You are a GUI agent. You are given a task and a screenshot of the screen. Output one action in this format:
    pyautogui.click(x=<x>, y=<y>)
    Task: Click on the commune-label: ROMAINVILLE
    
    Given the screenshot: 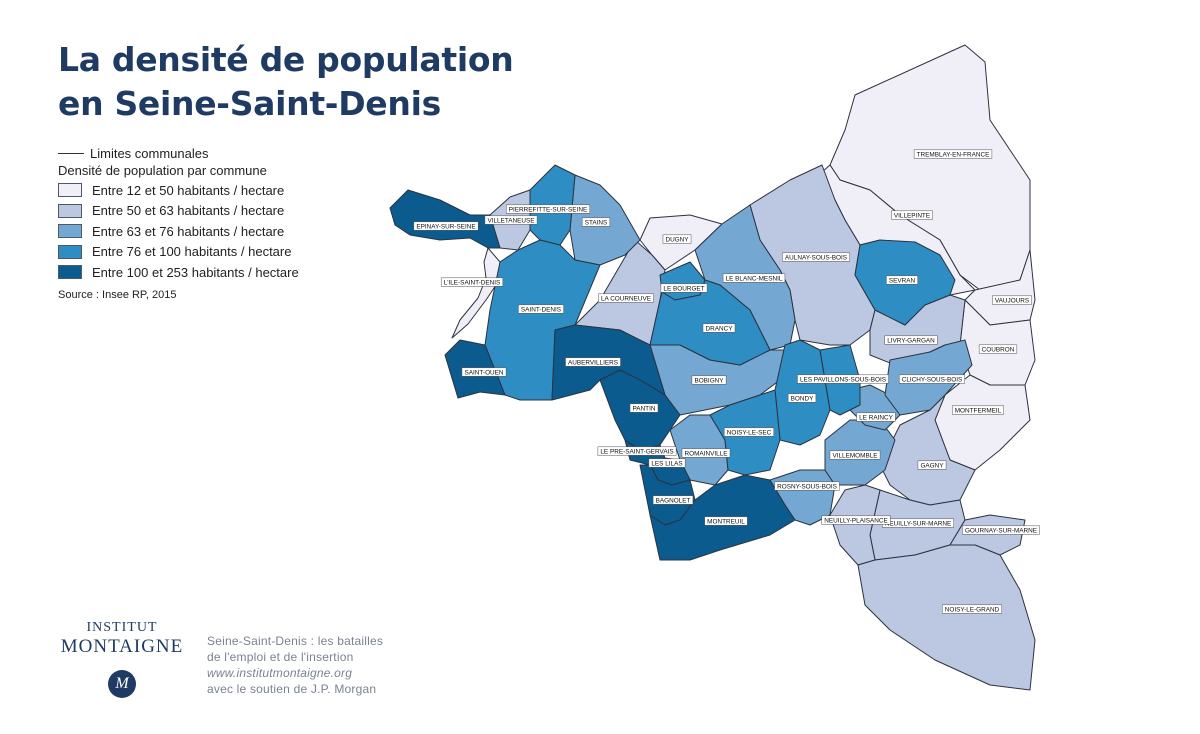 What is the action you would take?
    pyautogui.click(x=706, y=453)
    